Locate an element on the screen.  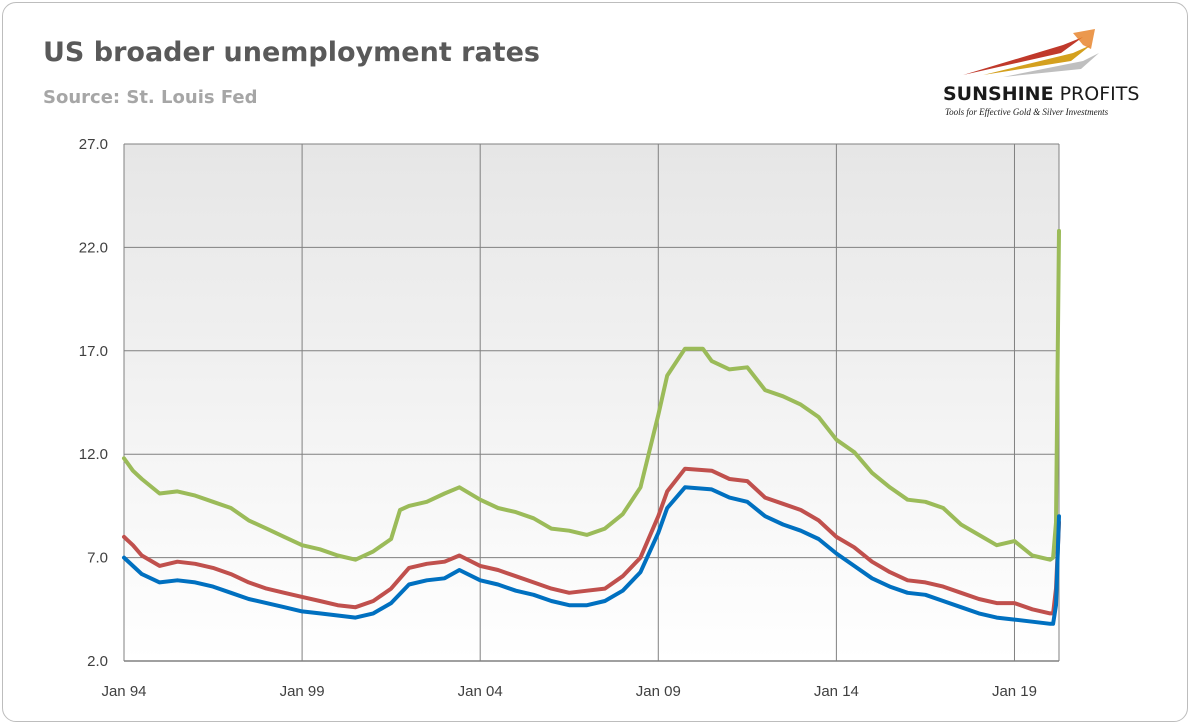
y-tick-label: 27.0 is located at coordinates (93, 144).